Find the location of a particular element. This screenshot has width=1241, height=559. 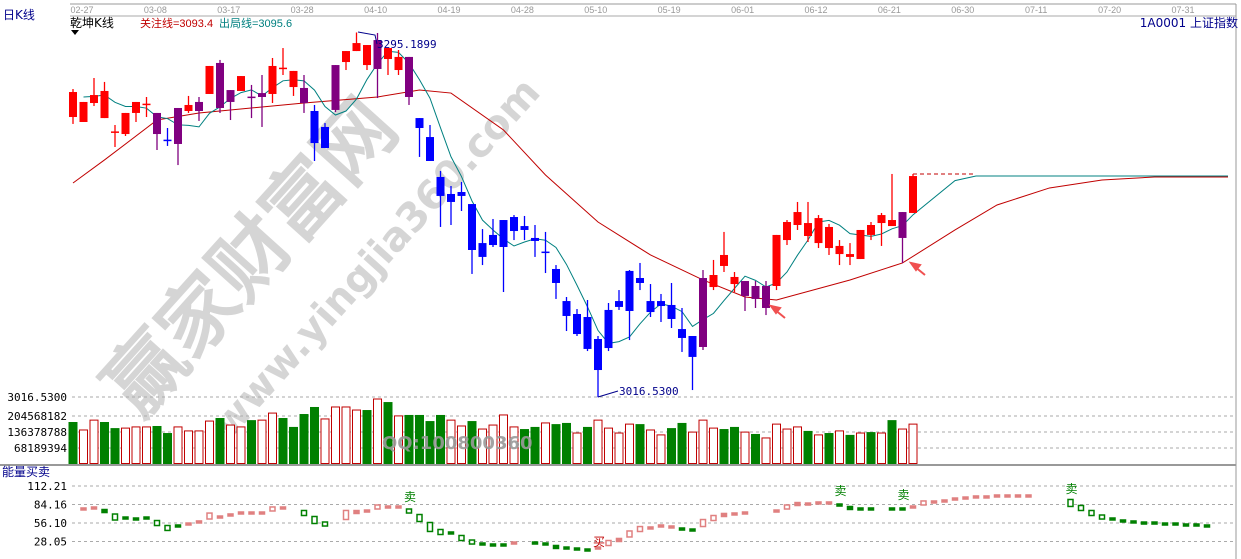

low-annotation: 3016.5300 is located at coordinates (638, 391).